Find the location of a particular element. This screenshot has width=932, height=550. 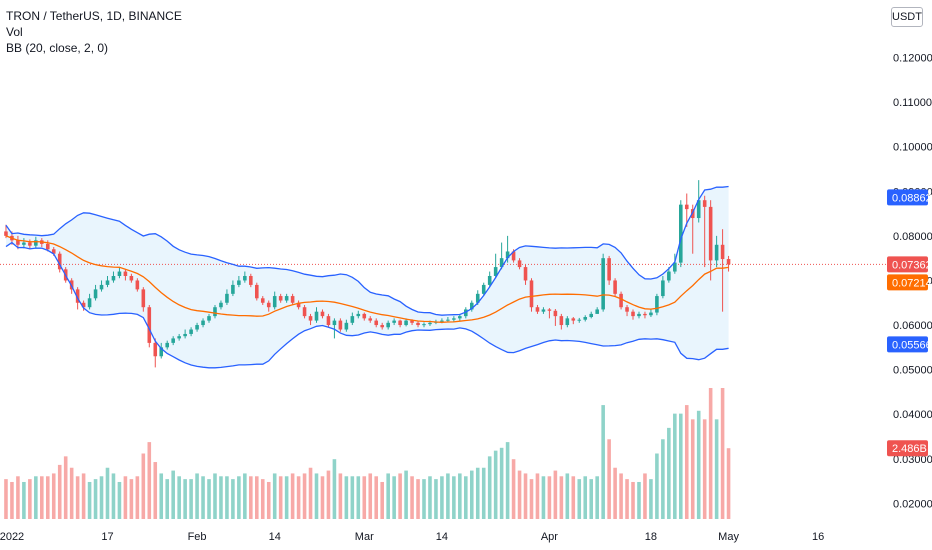

volume-indicator-label: Vol is located at coordinates (14, 32).